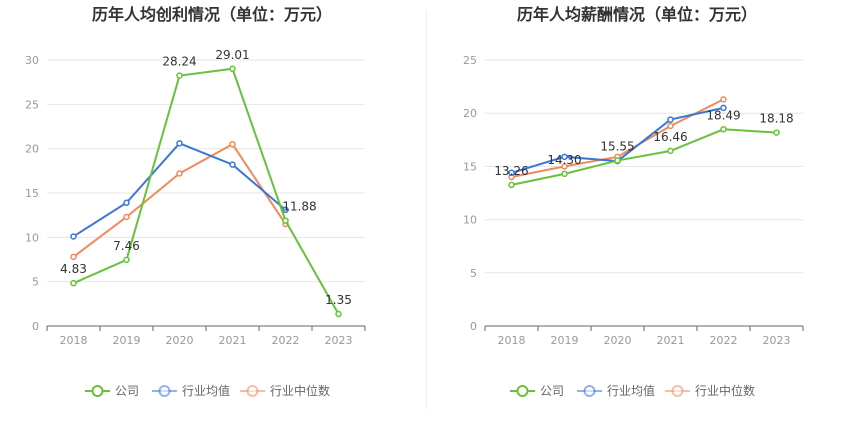 Image resolution: width=850 pixels, height=437 pixels. What do you see at coordinates (126, 246) in the screenshot?
I see `data-label: 7.46` at bounding box center [126, 246].